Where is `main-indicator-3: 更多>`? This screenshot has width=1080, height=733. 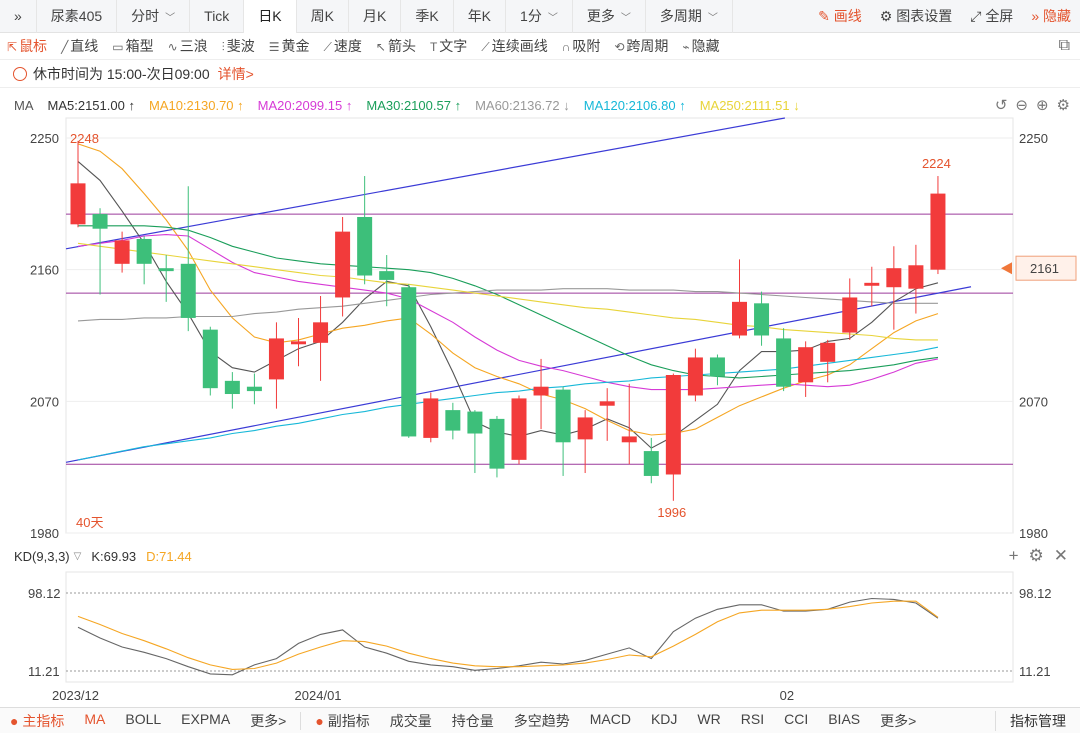
main-indicator-3: 更多> is located at coordinates (268, 720).